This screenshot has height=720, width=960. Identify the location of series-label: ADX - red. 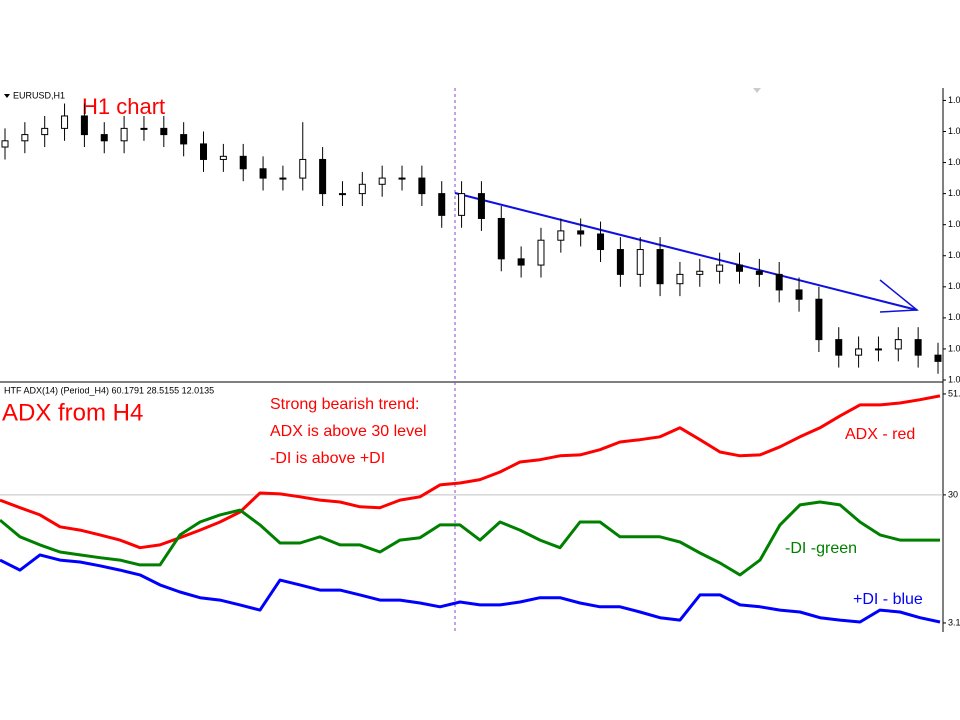
(880, 434).